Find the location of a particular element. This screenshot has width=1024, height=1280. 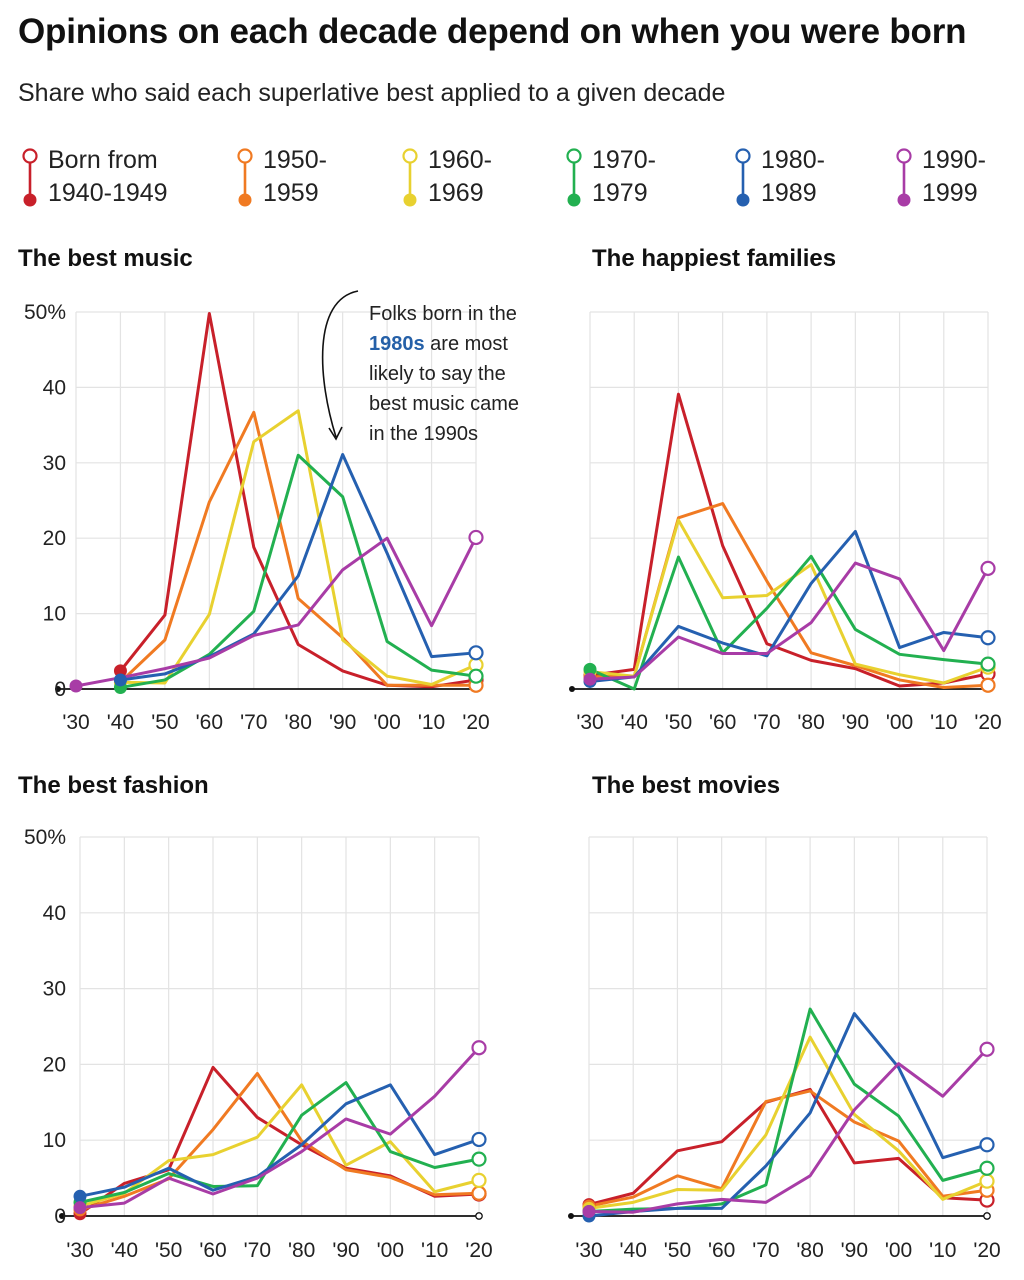

annotation-arrow is located at coordinates (340, 364).